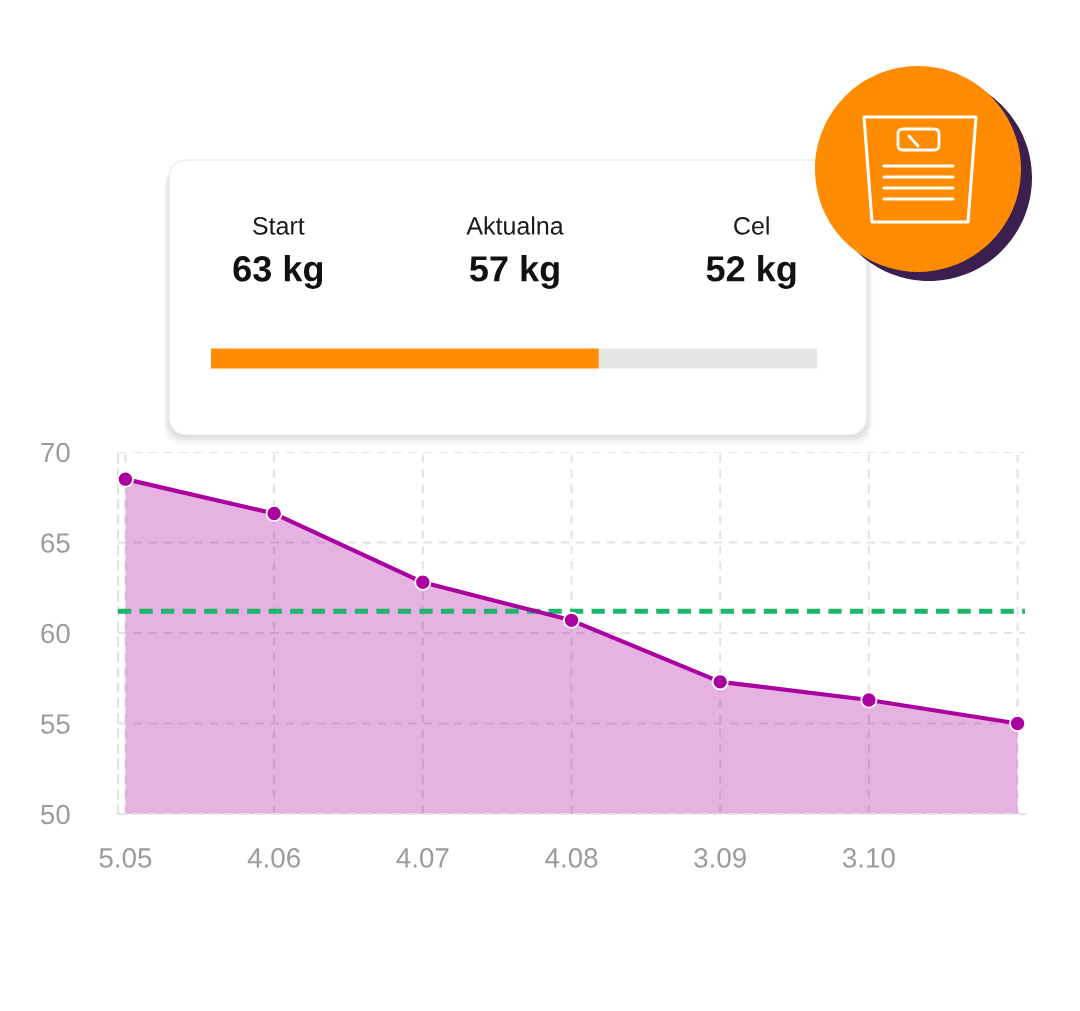  Describe the element at coordinates (422, 858) in the screenshot. I see `x-tick-label: 4.07` at that location.